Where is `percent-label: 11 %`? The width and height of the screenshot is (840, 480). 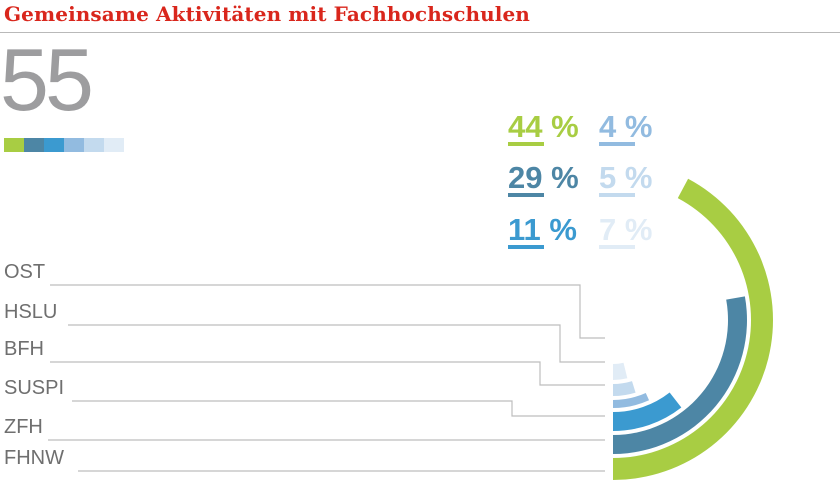 percent-label: 11 % is located at coordinates (542, 229).